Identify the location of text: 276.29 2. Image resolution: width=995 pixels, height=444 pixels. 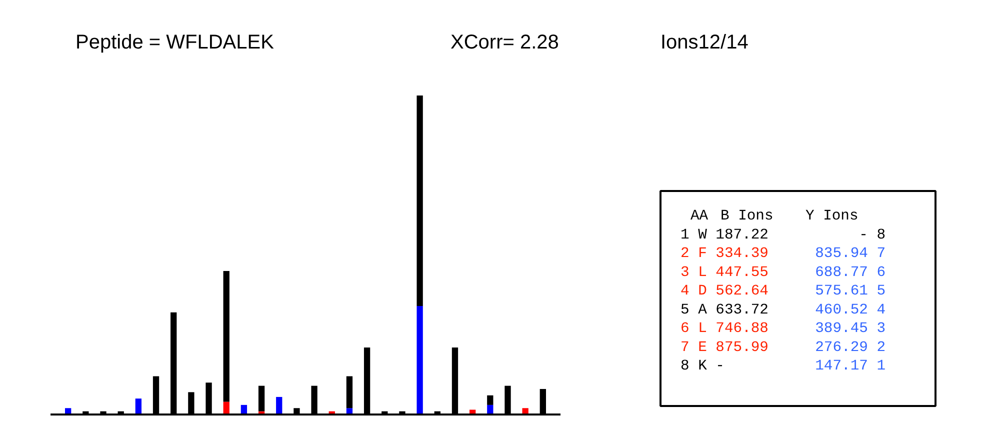
(850, 348).